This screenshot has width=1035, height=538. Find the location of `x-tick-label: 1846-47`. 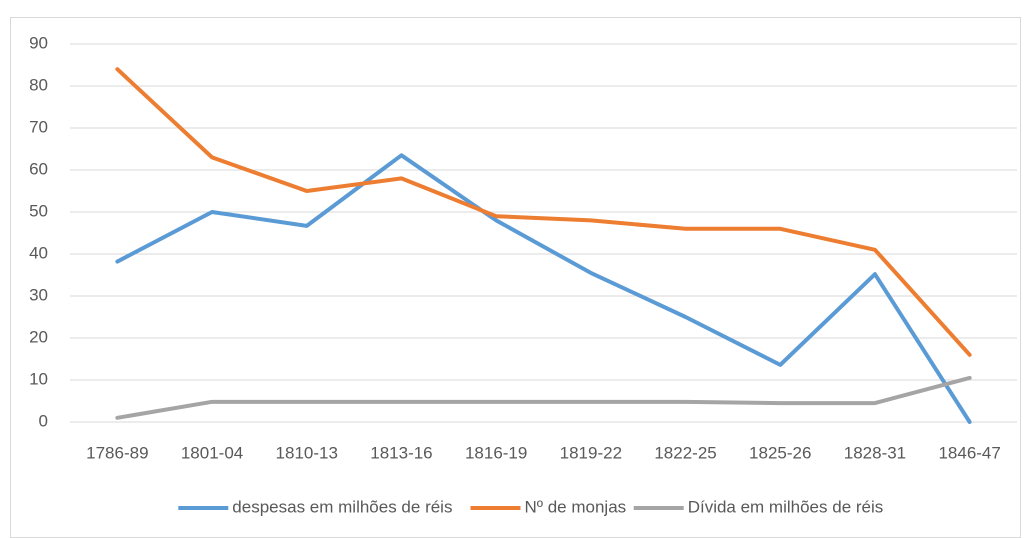

x-tick-label: 1846-47 is located at coordinates (969, 452).